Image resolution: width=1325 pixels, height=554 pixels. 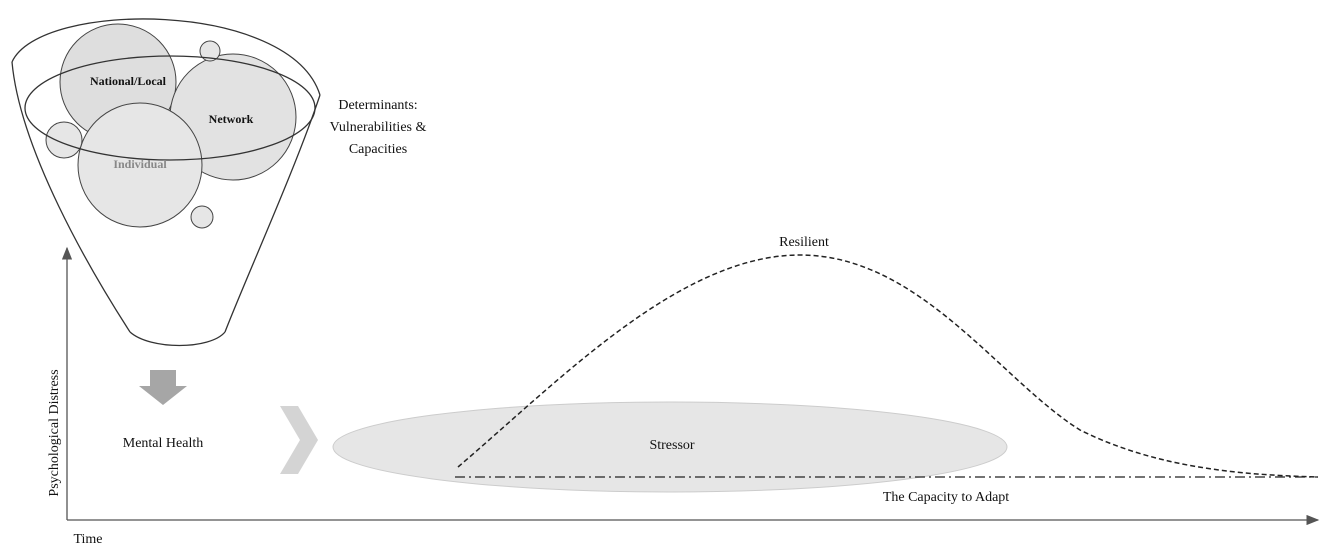 What do you see at coordinates (163, 443) in the screenshot?
I see `outcome-label: Mental Health` at bounding box center [163, 443].